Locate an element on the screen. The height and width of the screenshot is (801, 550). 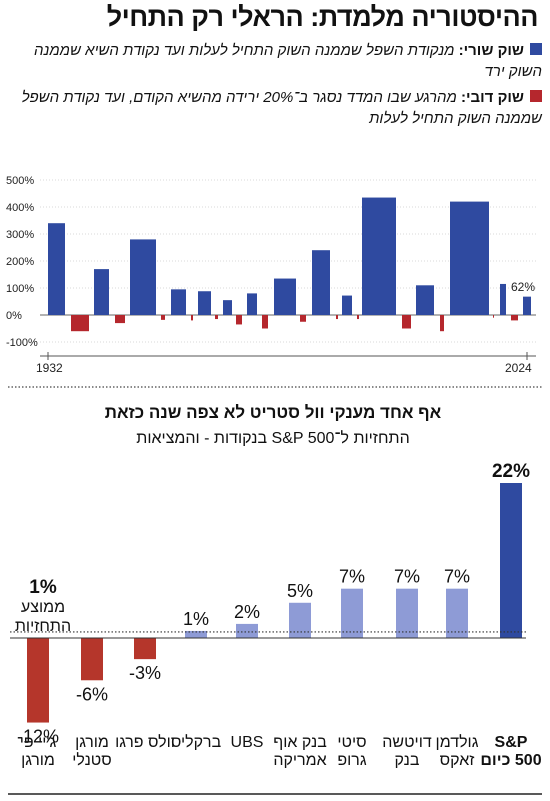
legend-bear-label: שוק דובי: is located at coordinates (492, 97).